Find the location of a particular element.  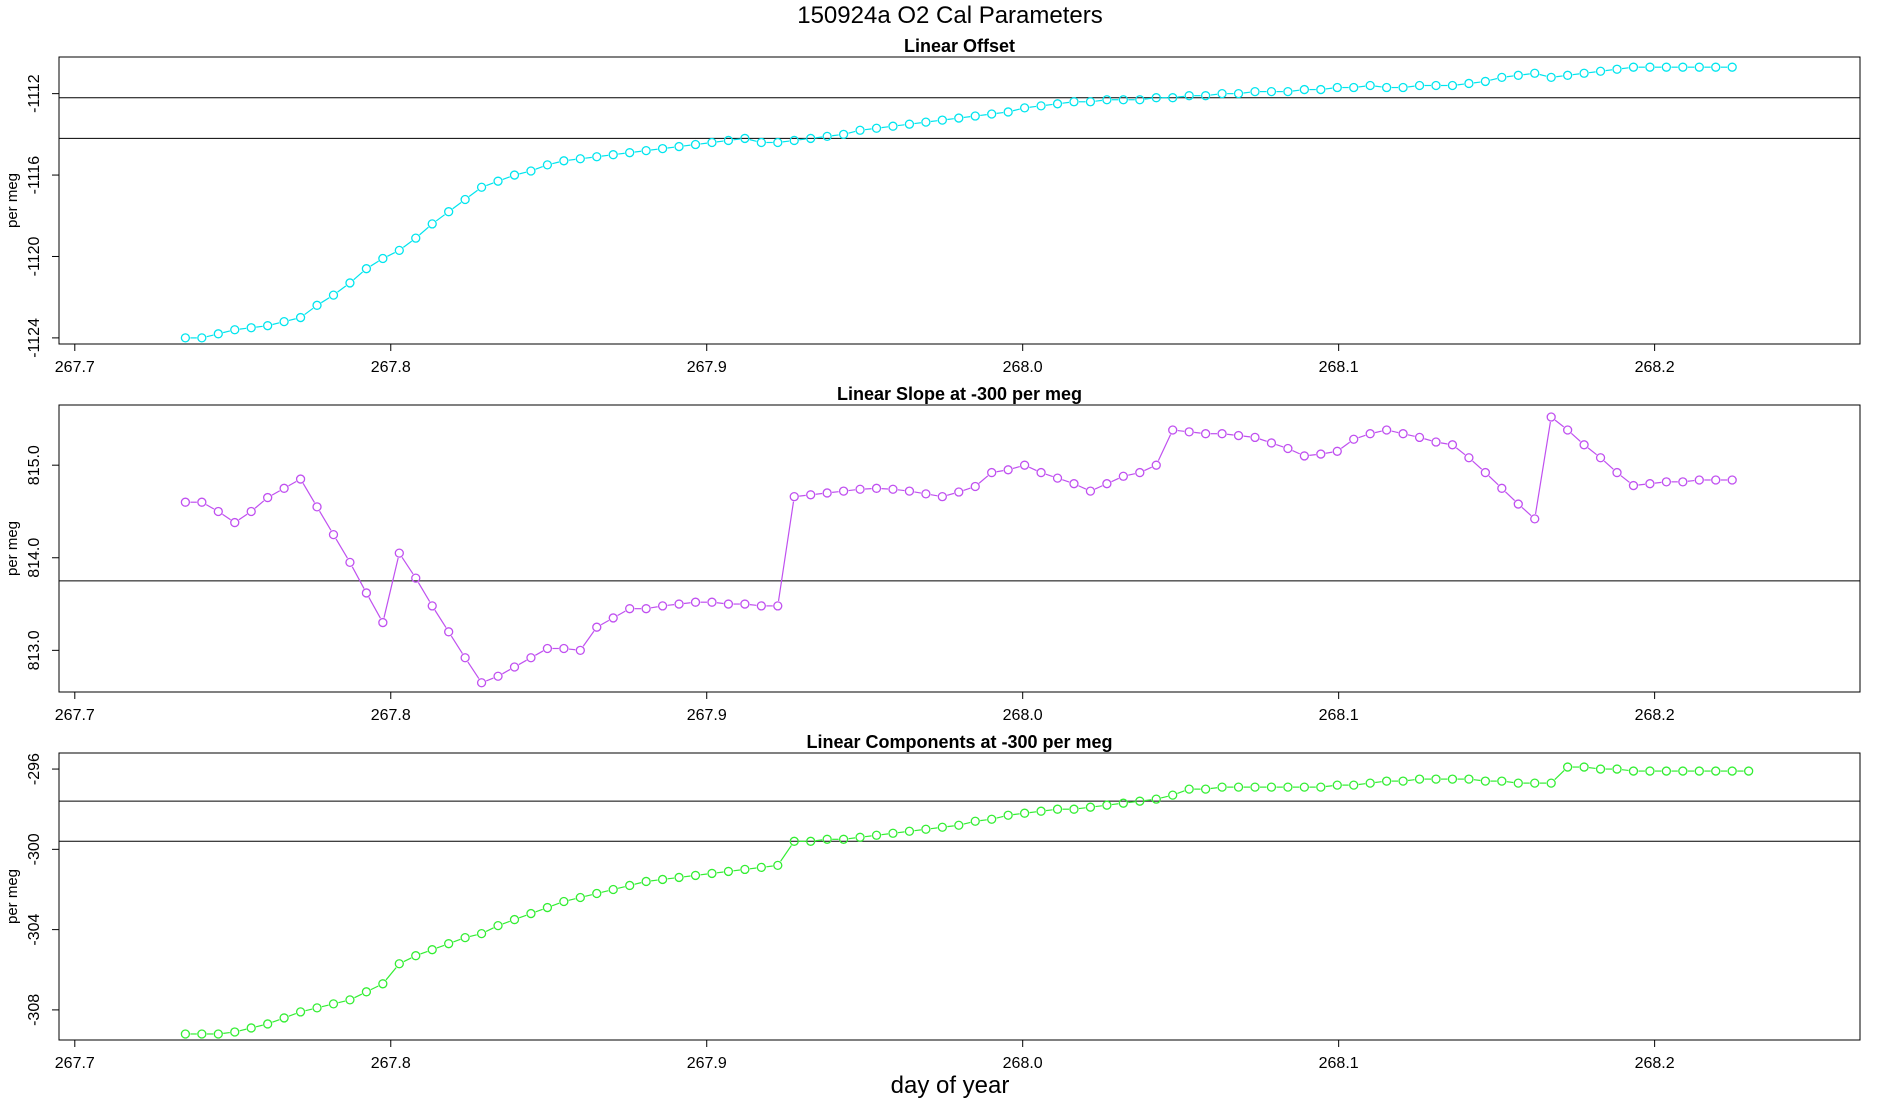

x-tick-label: 268.1 is located at coordinates (1339, 1063).